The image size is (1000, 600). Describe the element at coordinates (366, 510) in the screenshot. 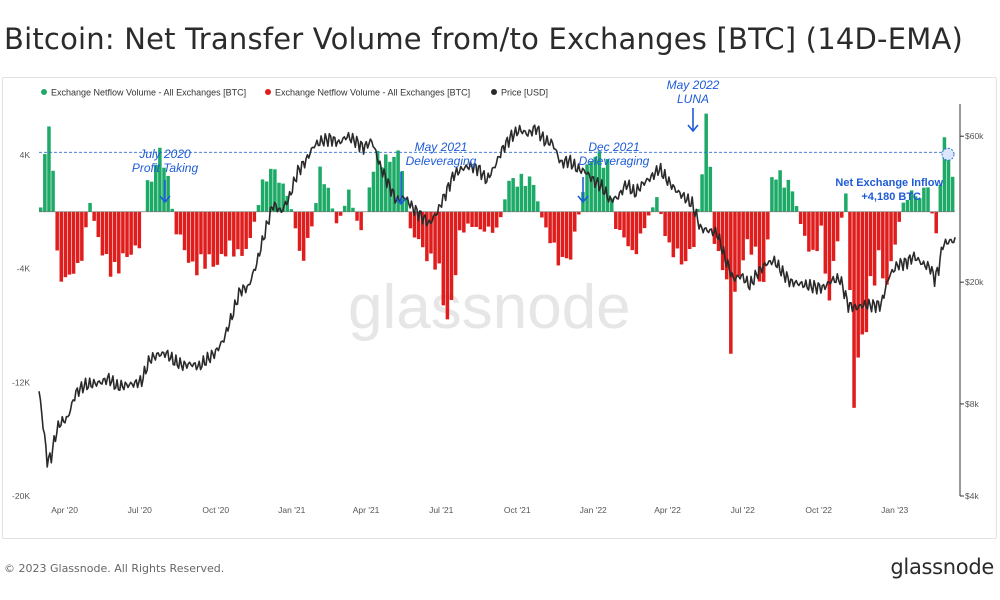

I see `x-tick-label: Apr '21` at that location.